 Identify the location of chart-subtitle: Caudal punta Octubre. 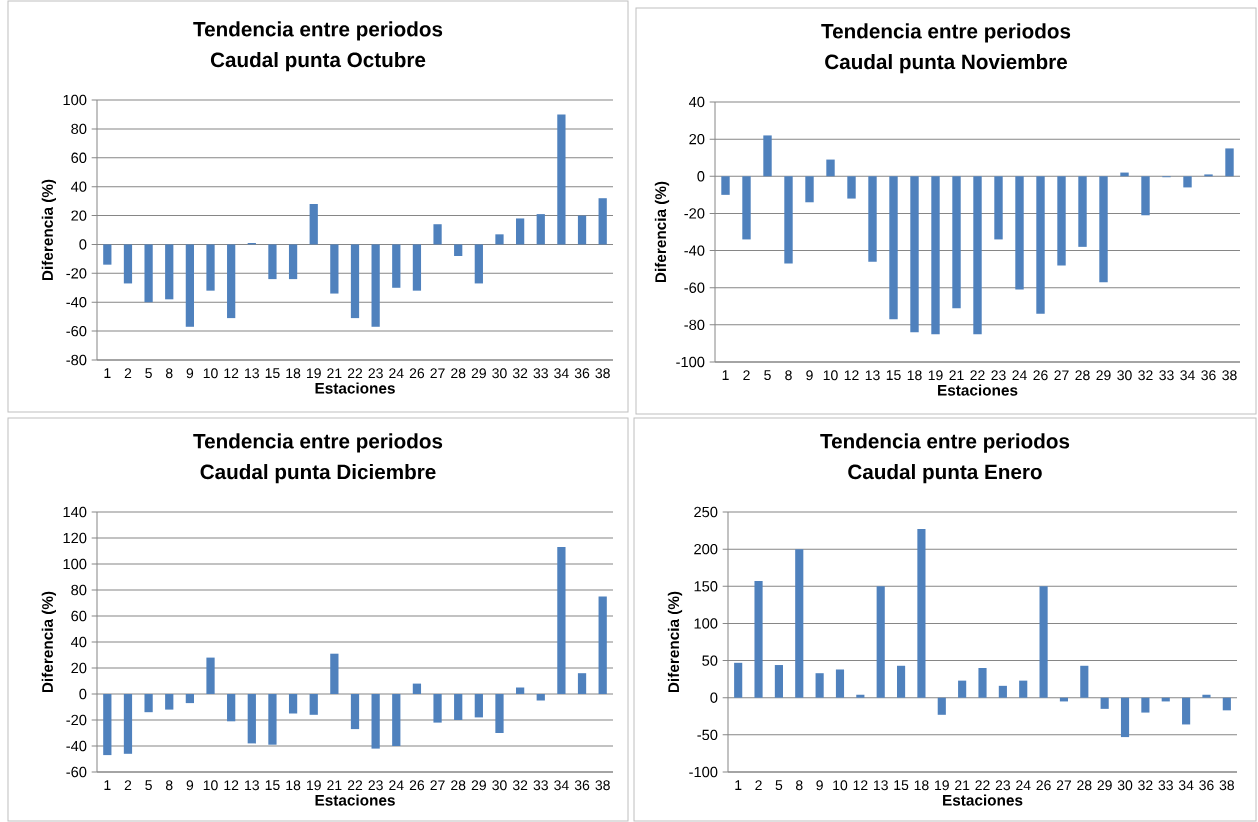
(318, 62).